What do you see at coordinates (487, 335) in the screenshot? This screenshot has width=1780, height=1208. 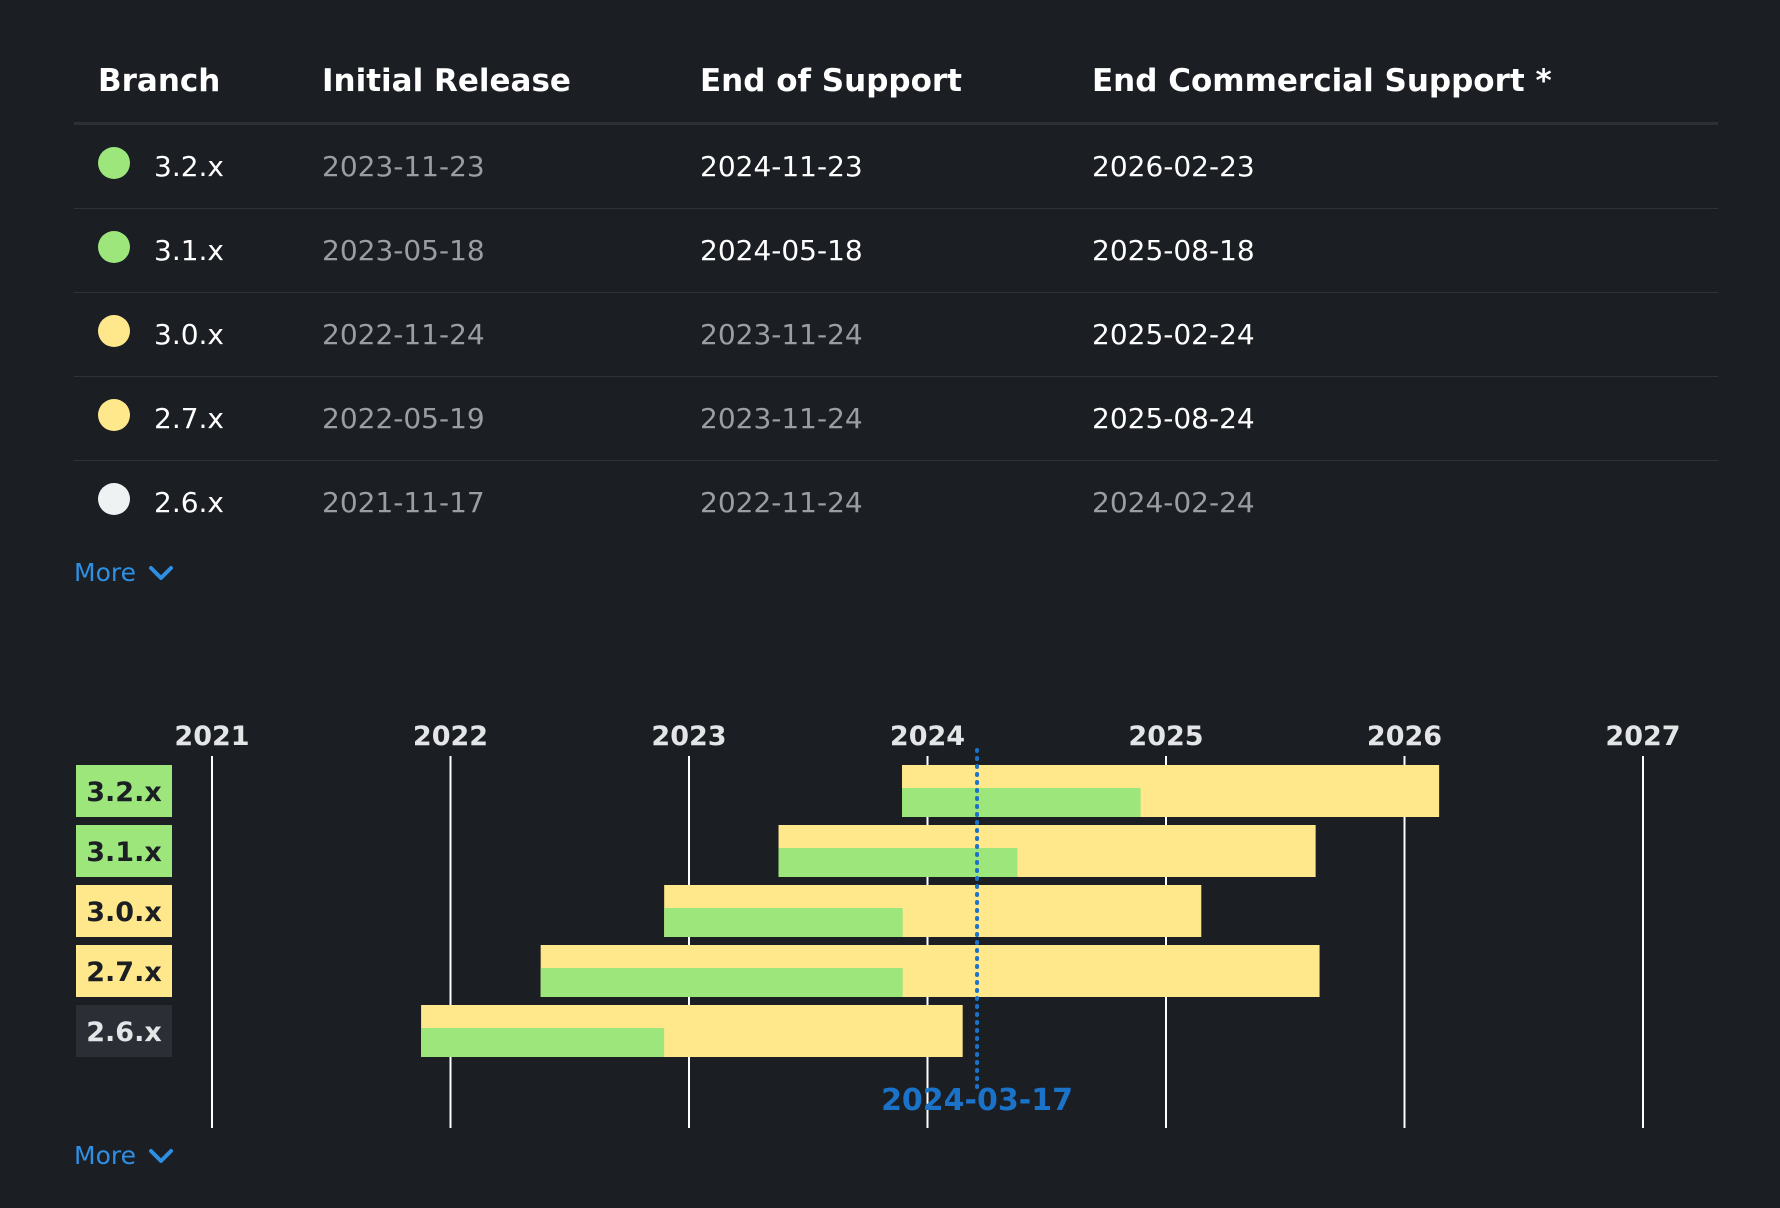 I see `initial-release-cell: 2022-11-24` at bounding box center [487, 335].